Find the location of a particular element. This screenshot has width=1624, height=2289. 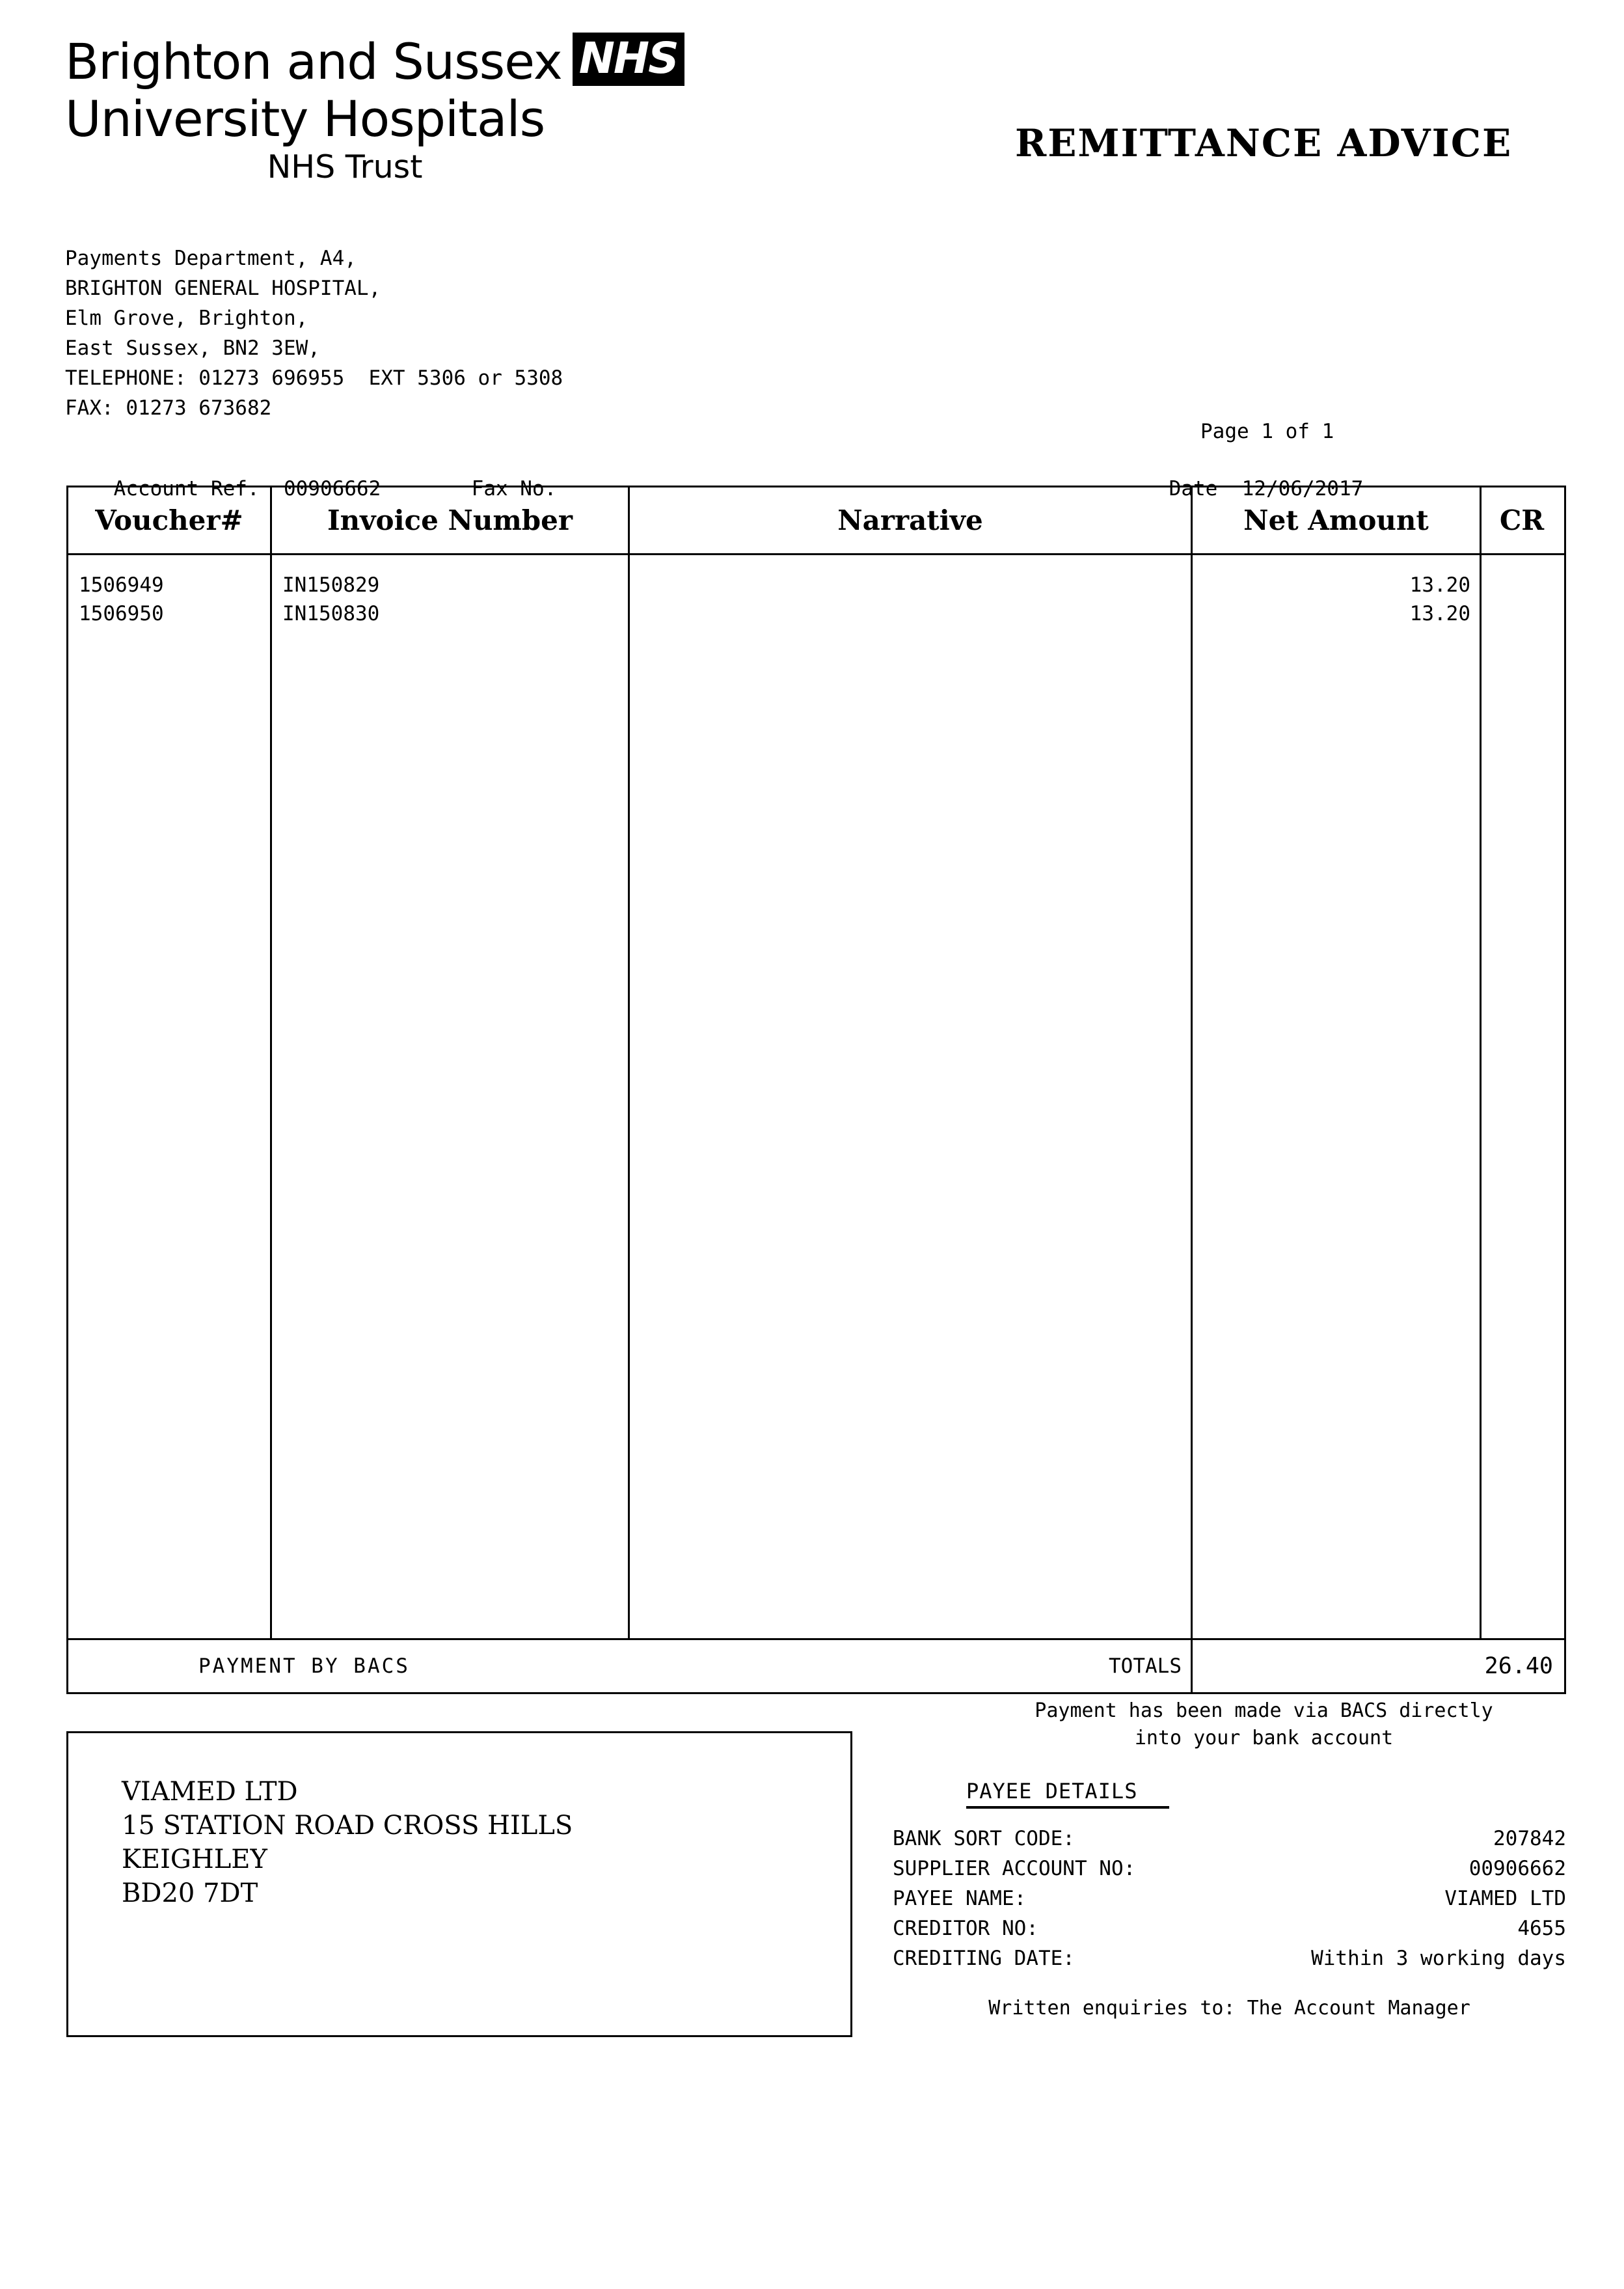

nhs-logo-badge: NHS is located at coordinates (628, 60).